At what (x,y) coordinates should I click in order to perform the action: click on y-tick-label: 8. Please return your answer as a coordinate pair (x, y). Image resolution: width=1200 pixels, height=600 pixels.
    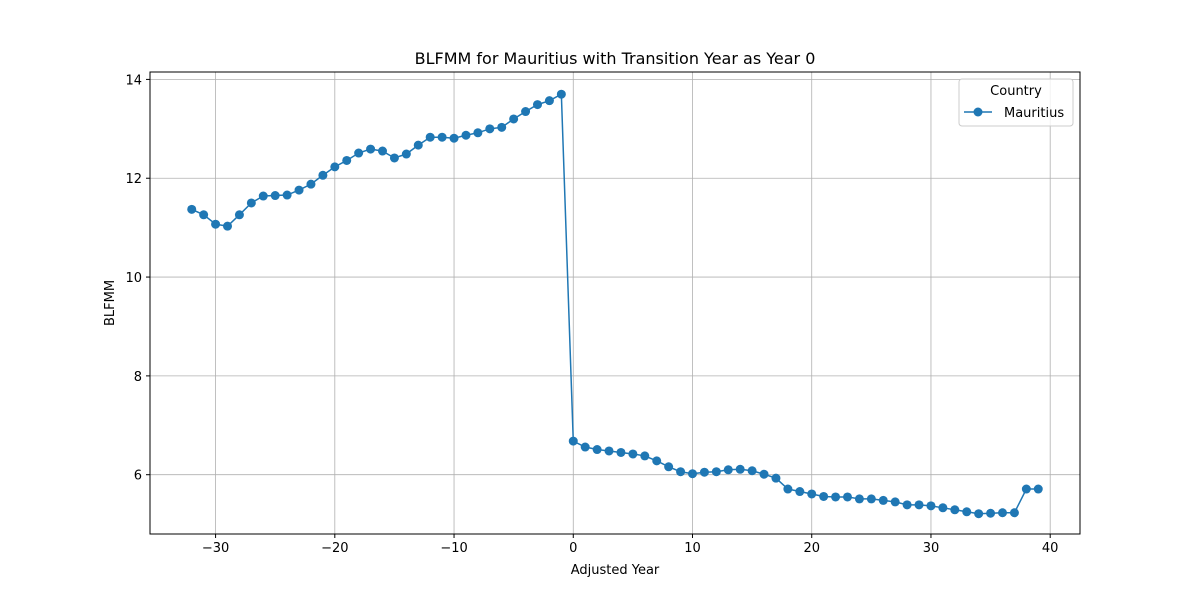
    Looking at the image, I should click on (138, 377).